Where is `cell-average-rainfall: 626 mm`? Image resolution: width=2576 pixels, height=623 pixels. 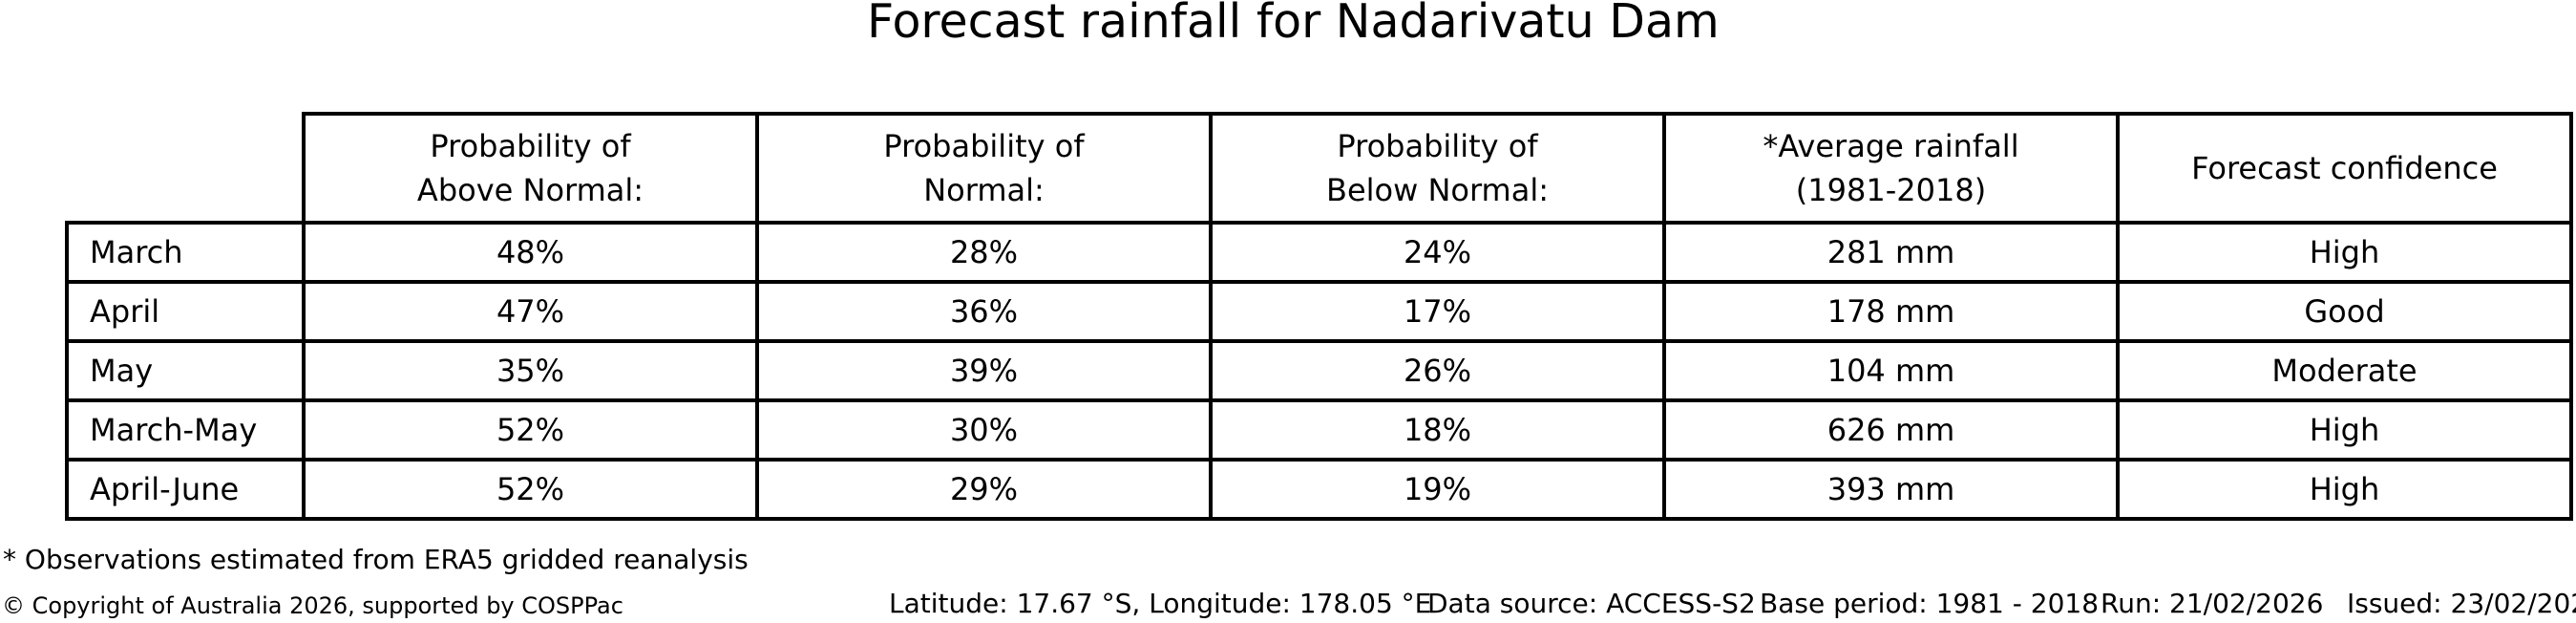 cell-average-rainfall: 626 mm is located at coordinates (1891, 430).